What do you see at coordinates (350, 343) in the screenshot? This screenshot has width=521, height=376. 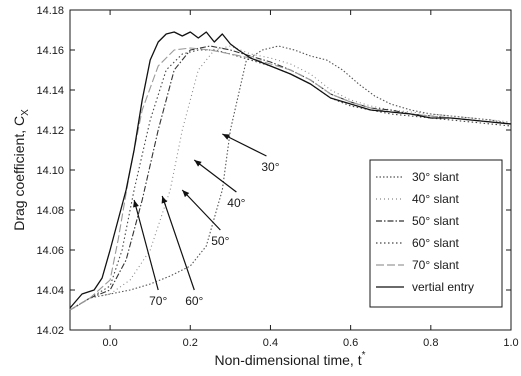 I see `x-tick-label: 0.6` at bounding box center [350, 343].